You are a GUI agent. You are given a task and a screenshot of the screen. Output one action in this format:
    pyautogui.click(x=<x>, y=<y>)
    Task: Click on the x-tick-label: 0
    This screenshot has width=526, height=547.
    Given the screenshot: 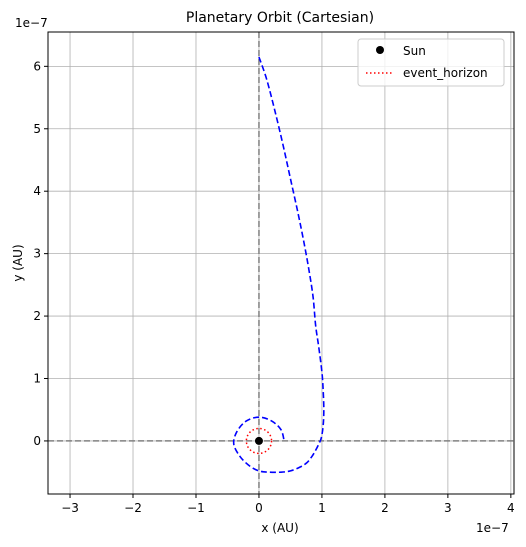 What is the action you would take?
    pyautogui.click(x=259, y=508)
    